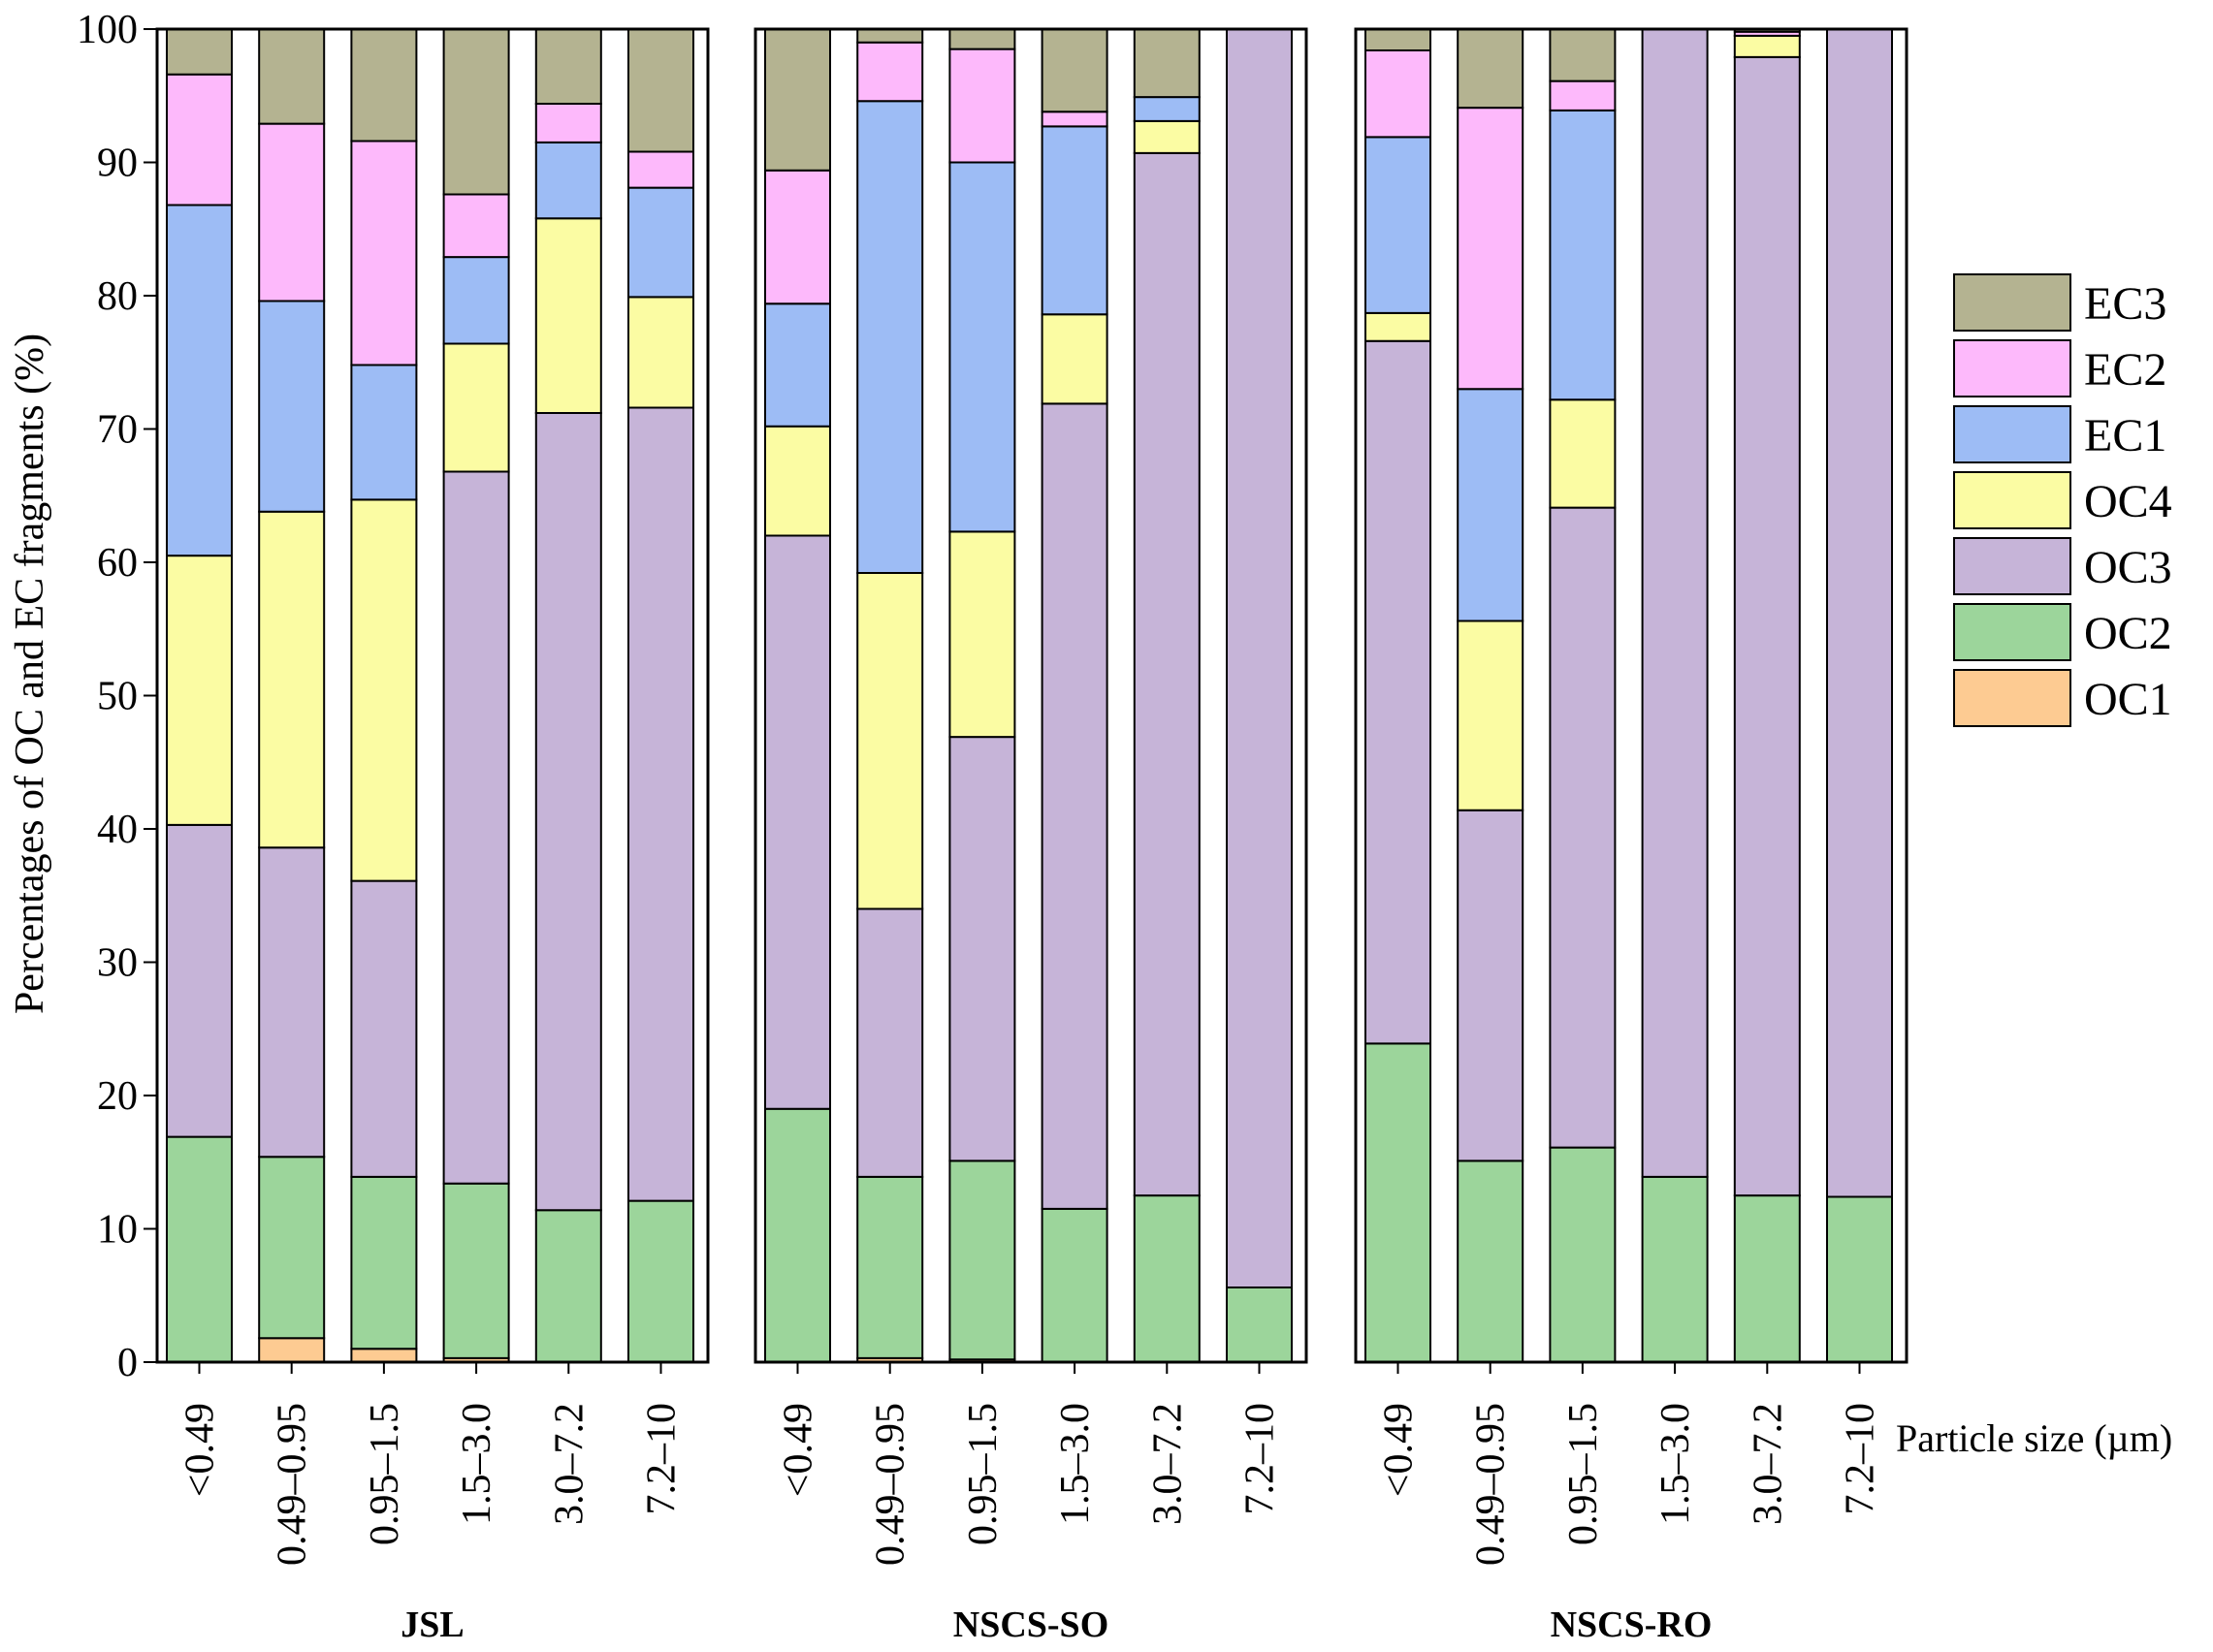 This screenshot has height=1652, width=2213. What do you see at coordinates (384, 1356) in the screenshot?
I see `bar-segment-oc1` at bounding box center [384, 1356].